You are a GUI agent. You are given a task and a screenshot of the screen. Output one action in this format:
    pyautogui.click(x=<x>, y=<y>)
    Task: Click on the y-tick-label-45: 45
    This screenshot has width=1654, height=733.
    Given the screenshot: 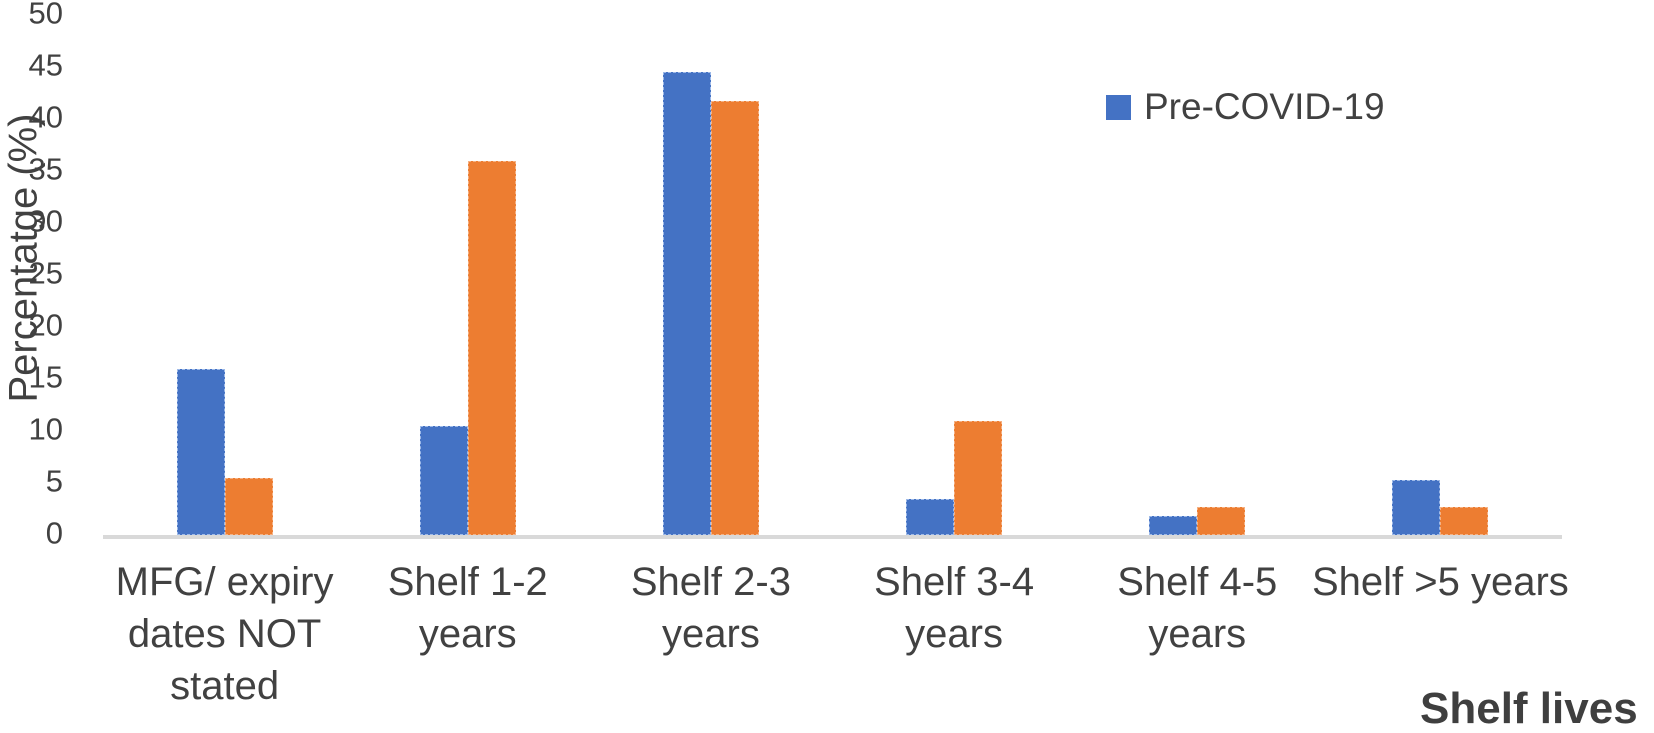 What is the action you would take?
    pyautogui.click(x=45, y=65)
    